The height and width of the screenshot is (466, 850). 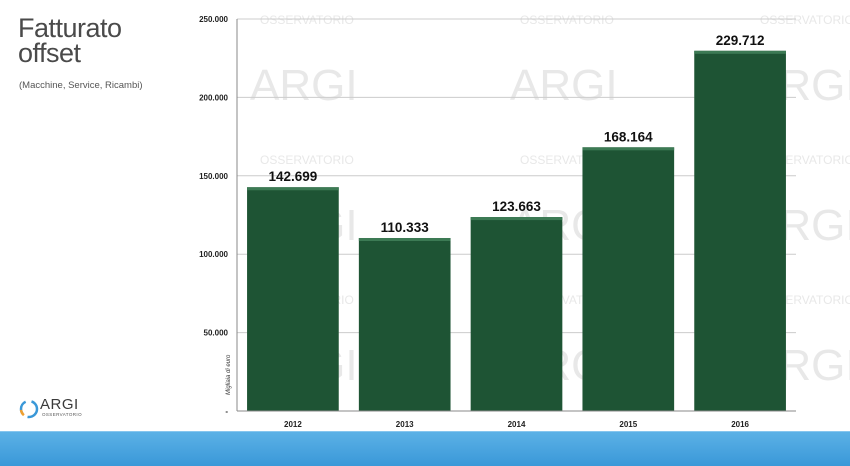 I want to click on footer-band, so click(x=425, y=449).